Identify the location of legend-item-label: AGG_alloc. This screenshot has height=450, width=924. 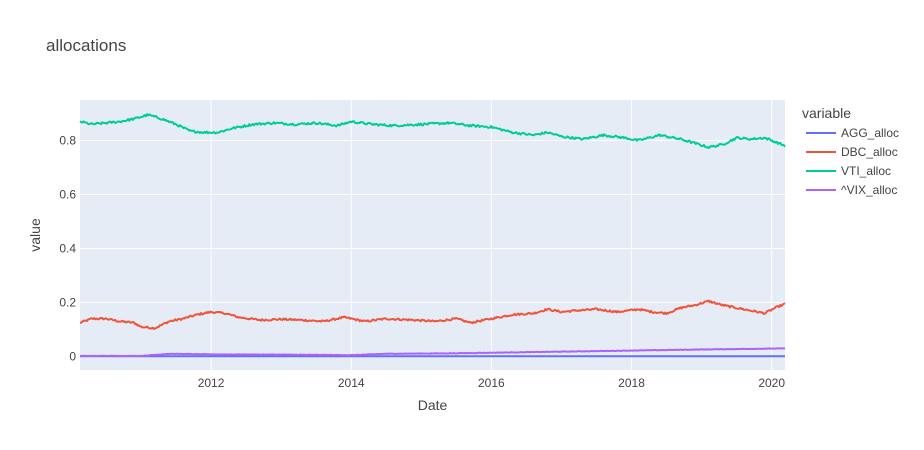
(870, 133).